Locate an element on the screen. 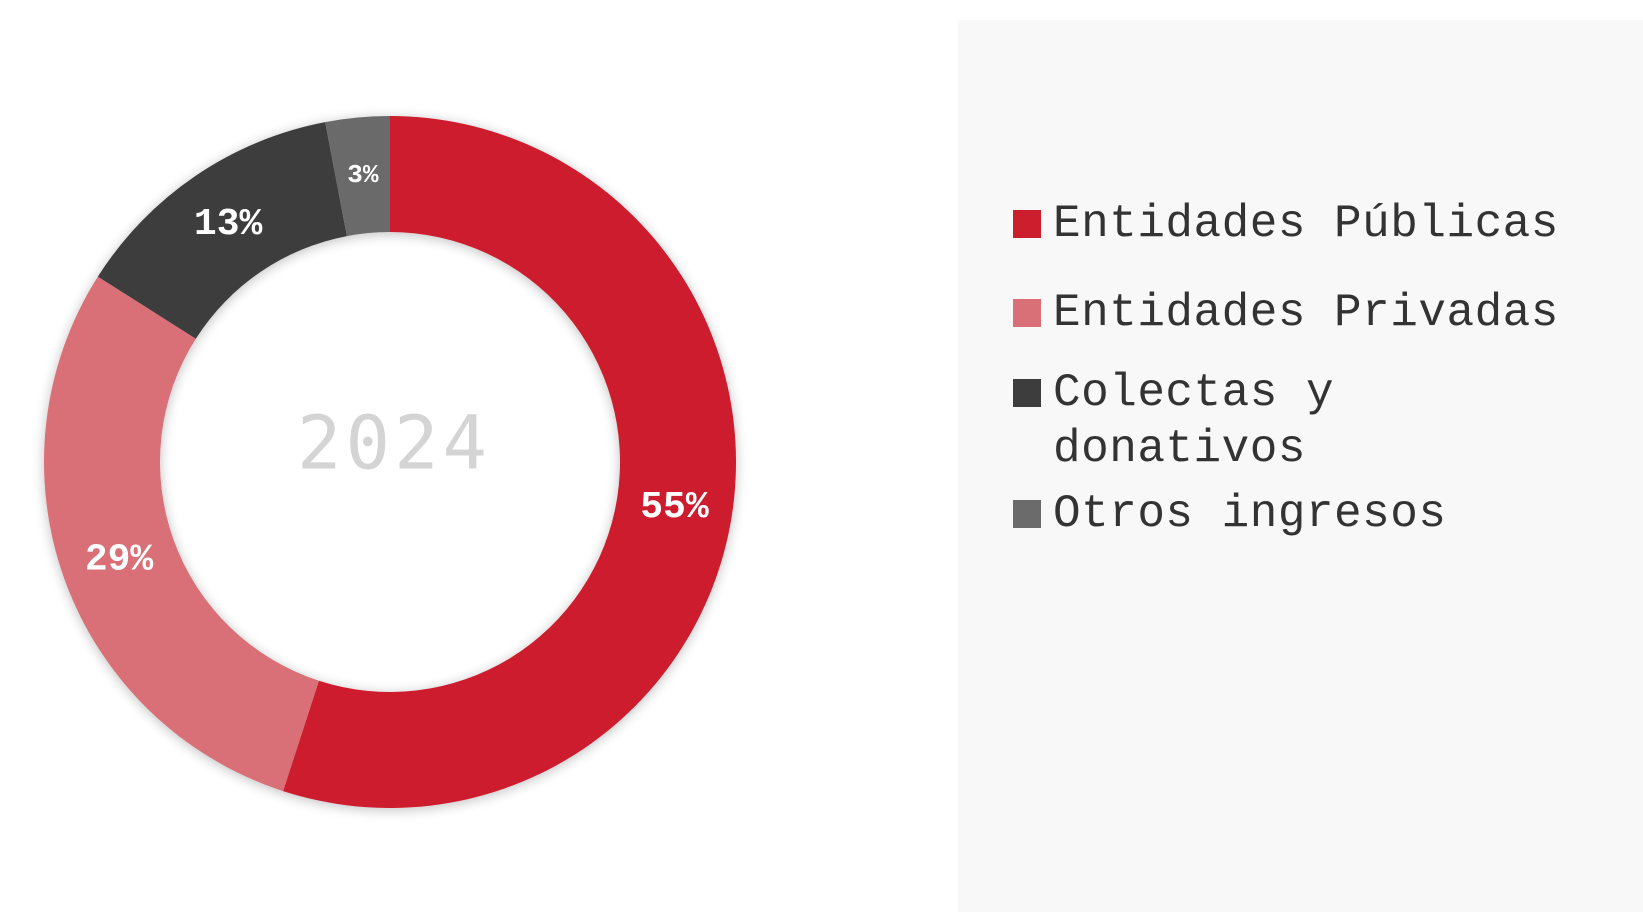 This screenshot has height=912, width=1643. legend-swatch-entidades-publicas is located at coordinates (1027, 224).